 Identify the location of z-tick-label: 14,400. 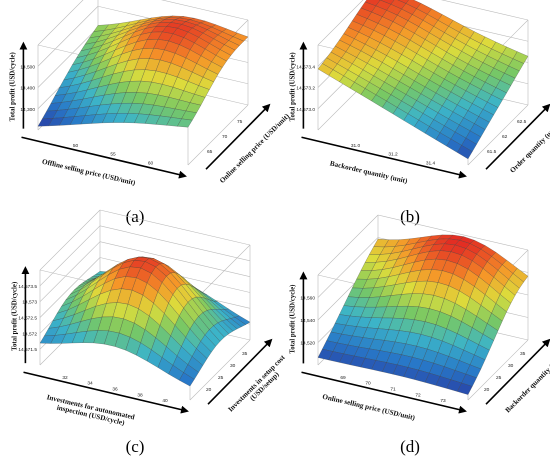
(27, 89).